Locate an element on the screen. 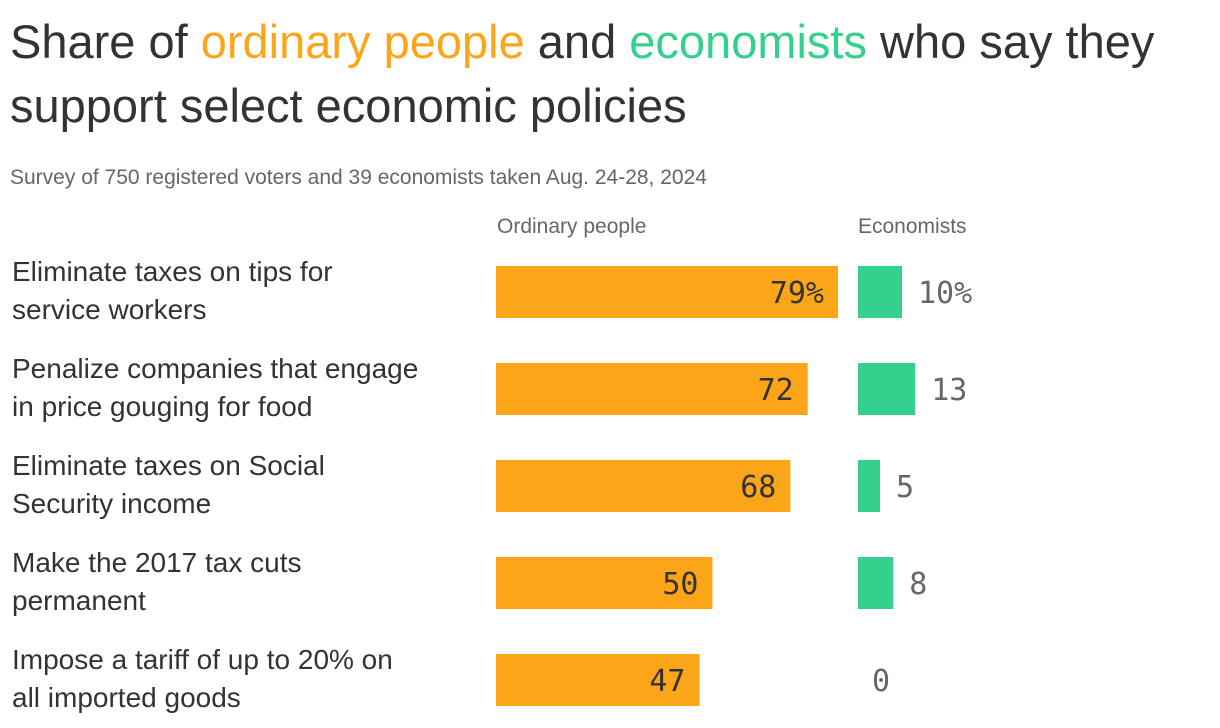  category-label-line: service workers is located at coordinates (109, 309).